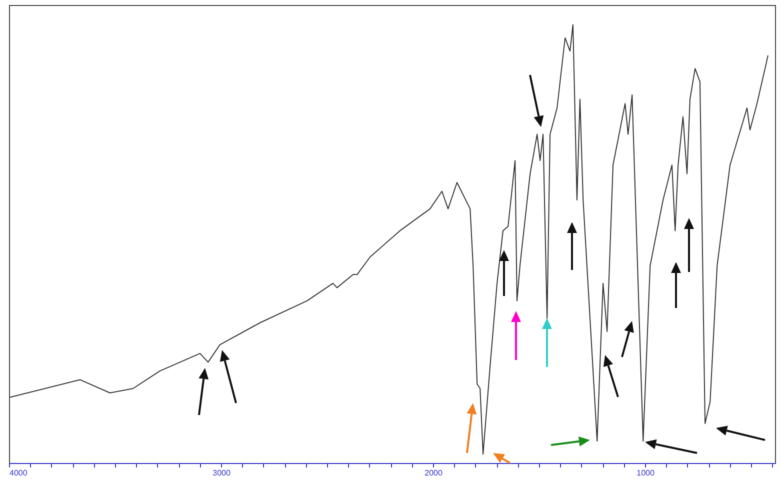  Describe the element at coordinates (645, 473) in the screenshot. I see `x-tick-label: 1000` at that location.